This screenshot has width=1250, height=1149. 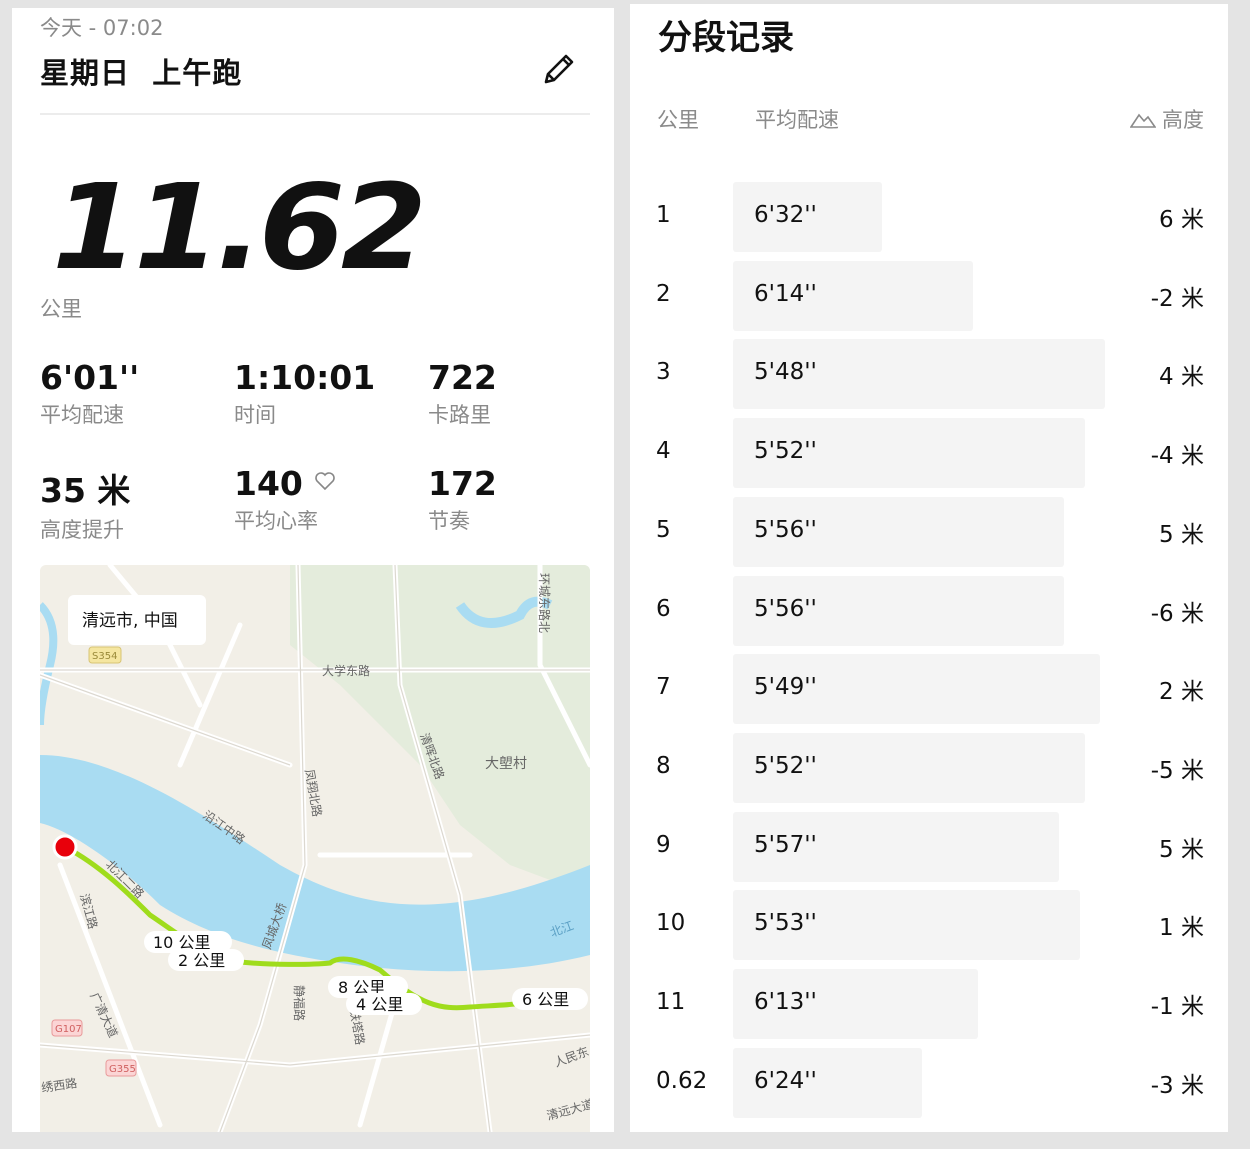 I want to click on map-label: 绣西路, so click(x=59, y=1085).